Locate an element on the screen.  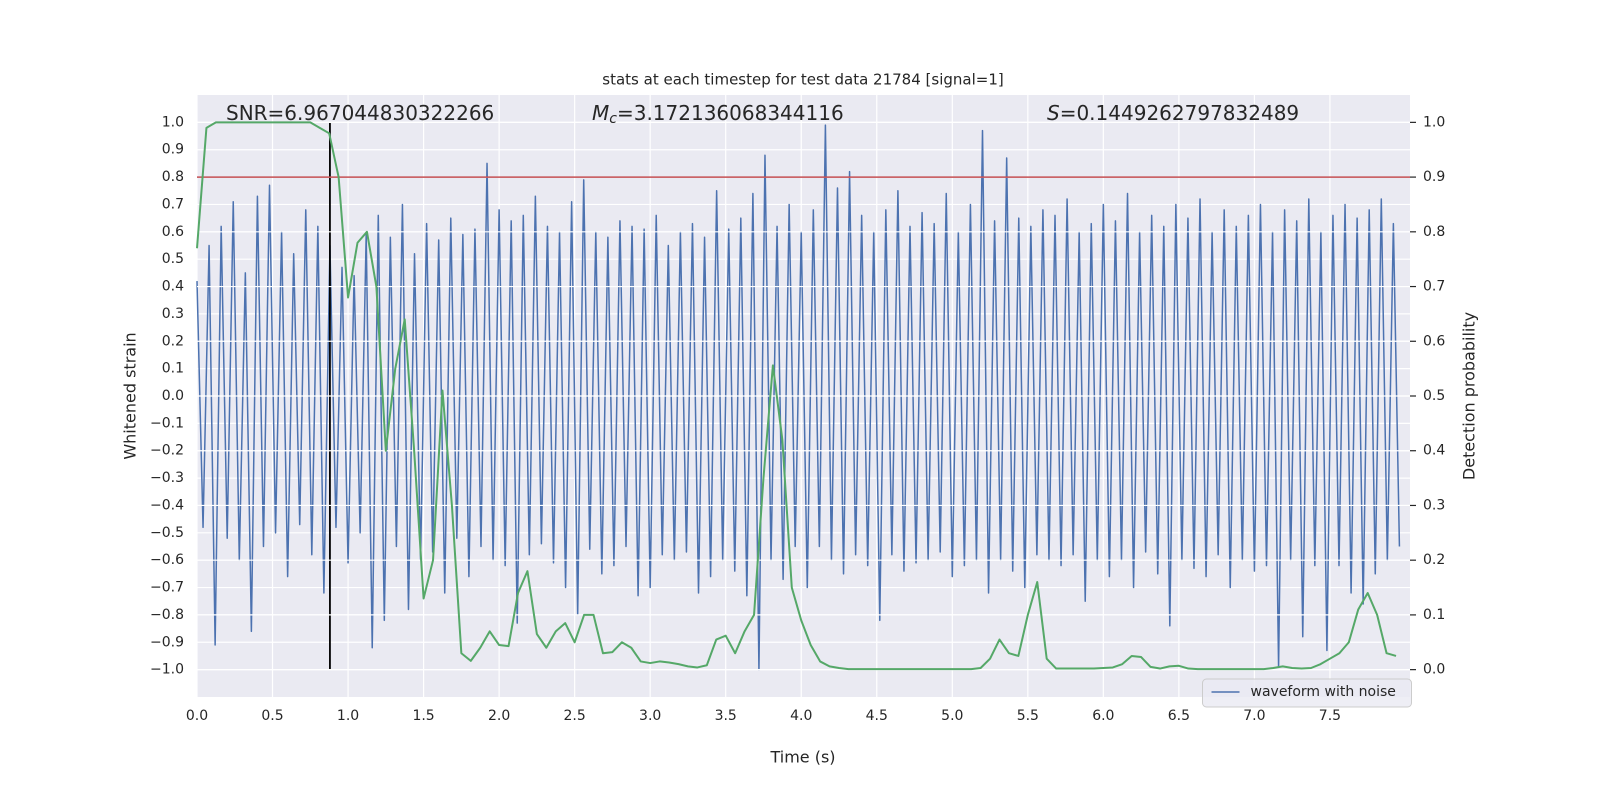
y2-tick-label: 0.2 is located at coordinates (1434, 560).